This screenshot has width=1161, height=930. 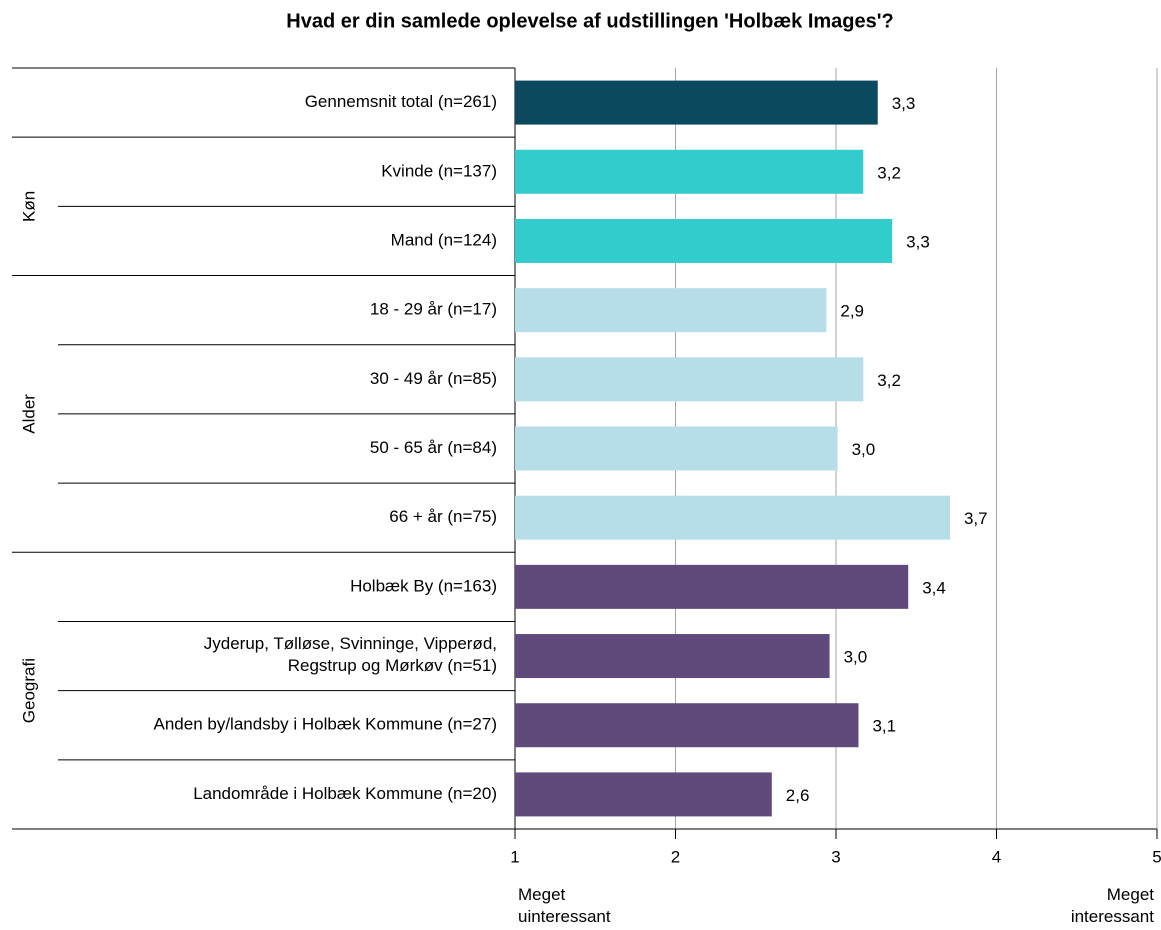 What do you see at coordinates (444, 239) in the screenshot?
I see `y-tick-label: Mand (n=124)` at bounding box center [444, 239].